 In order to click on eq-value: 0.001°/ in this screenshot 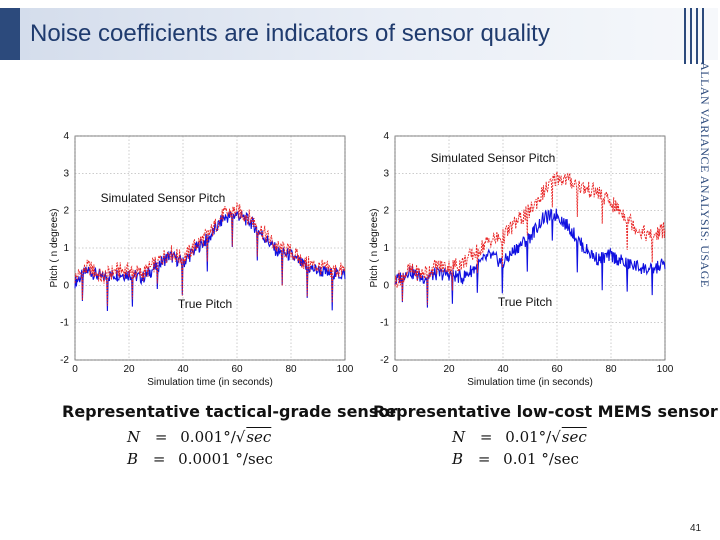, I will do `click(208, 437)`.